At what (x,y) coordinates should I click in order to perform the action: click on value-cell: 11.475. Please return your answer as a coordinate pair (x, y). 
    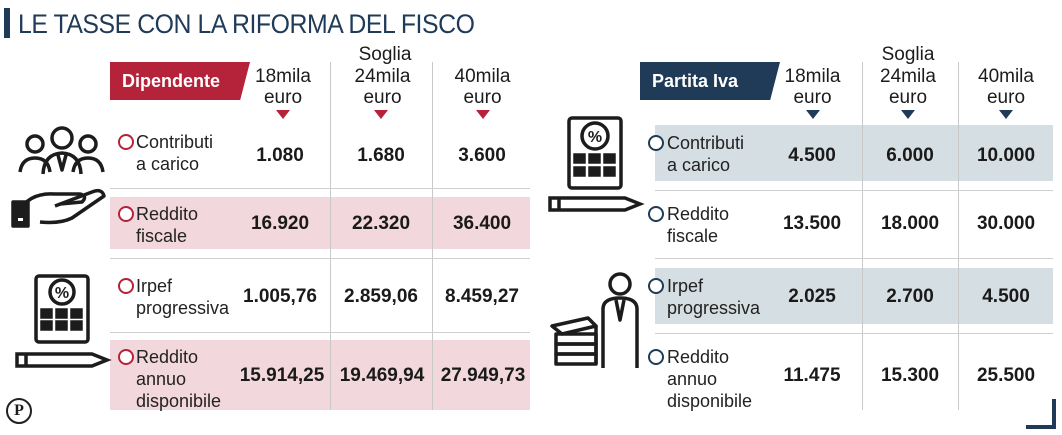
    Looking at the image, I should click on (812, 375).